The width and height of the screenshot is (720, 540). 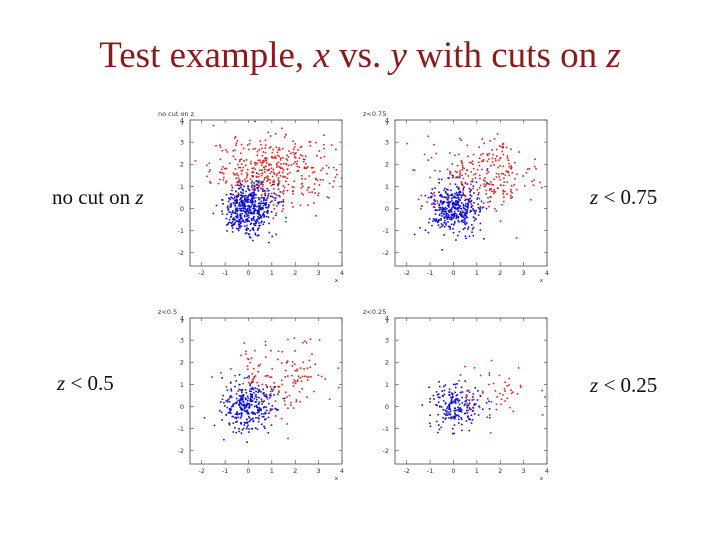 What do you see at coordinates (183, 321) in the screenshot?
I see `y-axis-label: y` at bounding box center [183, 321].